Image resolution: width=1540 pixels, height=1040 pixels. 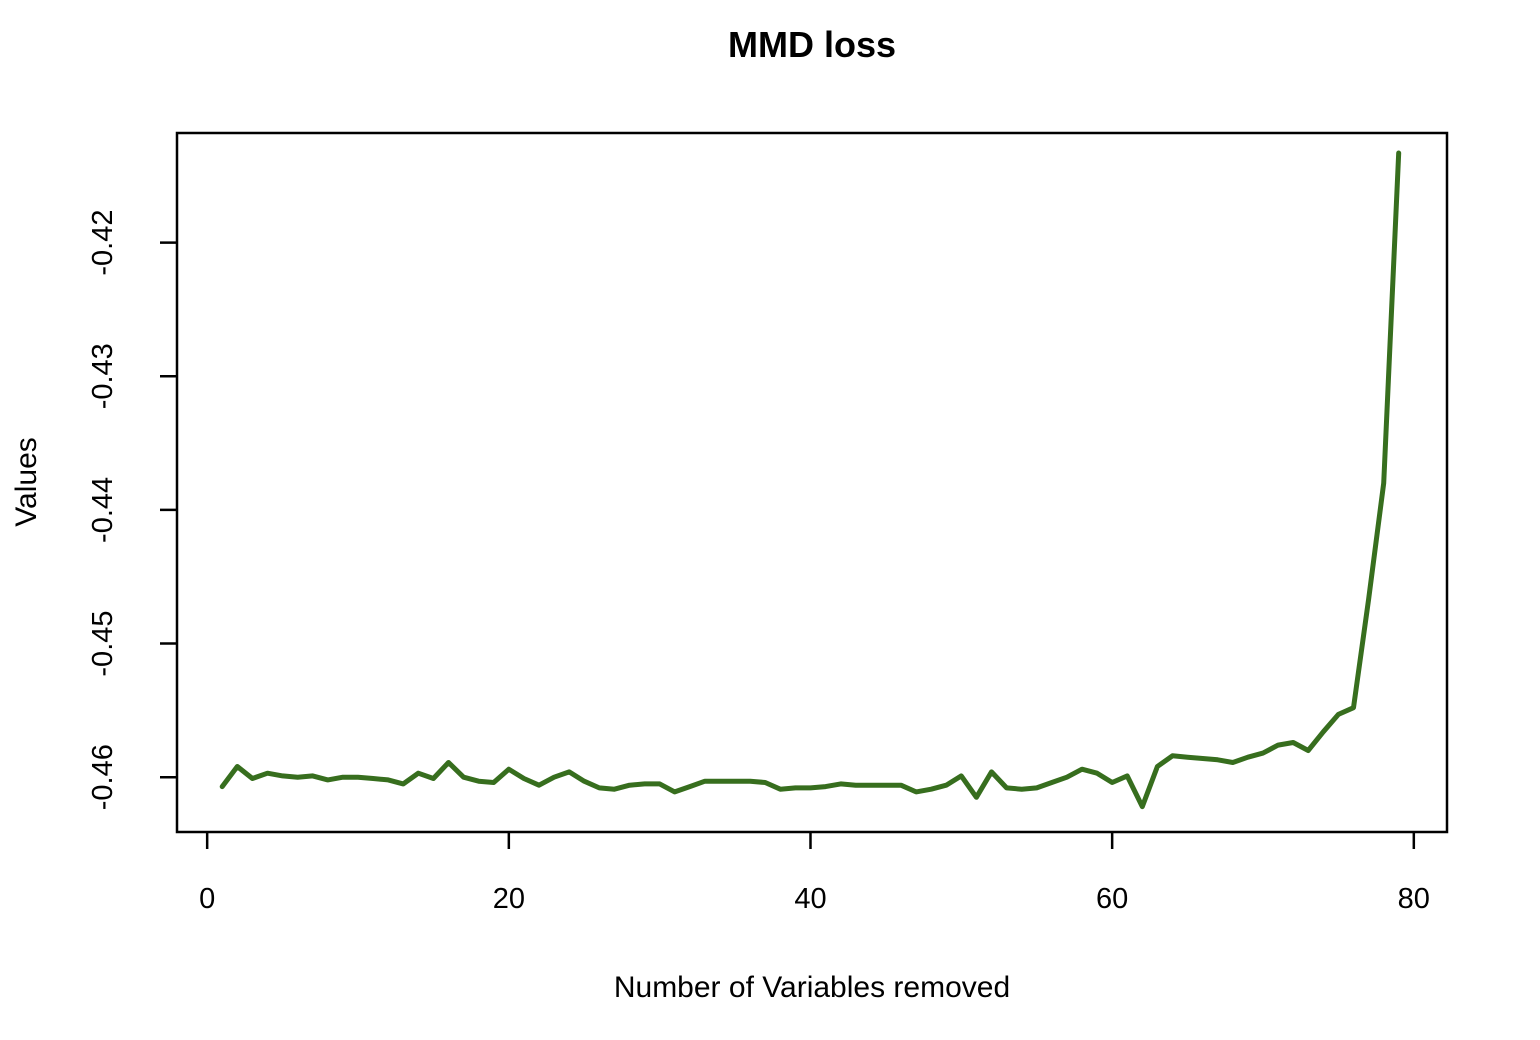 I want to click on y-axis-tick-label: -0.43, so click(x=103, y=376).